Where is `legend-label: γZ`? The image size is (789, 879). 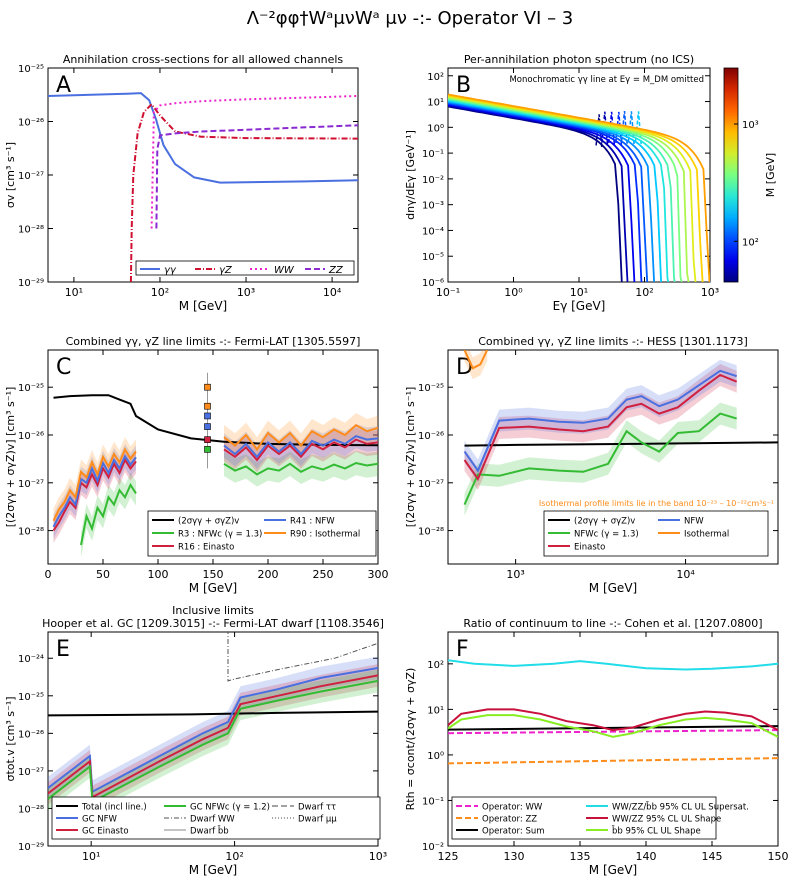 legend-label: γZ is located at coordinates (226, 270).